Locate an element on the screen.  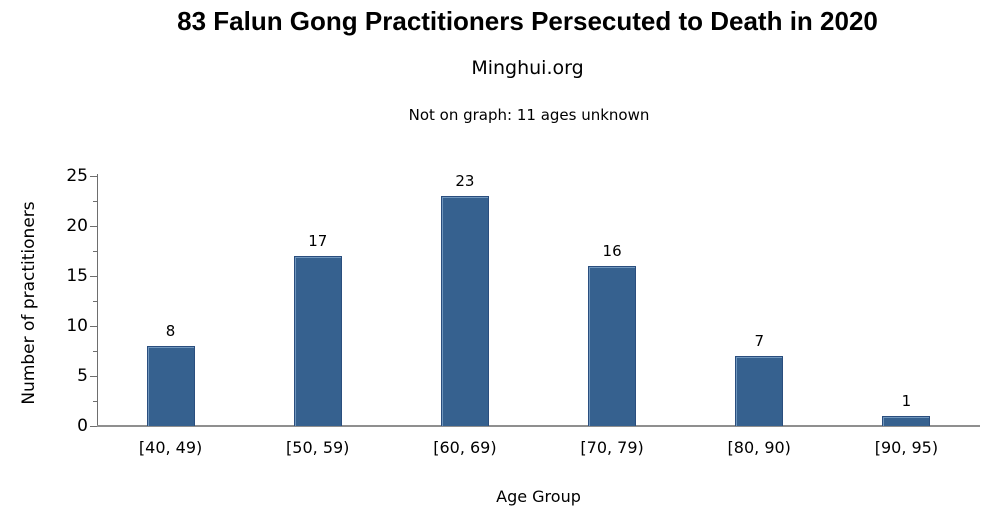
x-axis-title: Age Group is located at coordinates (538, 496).